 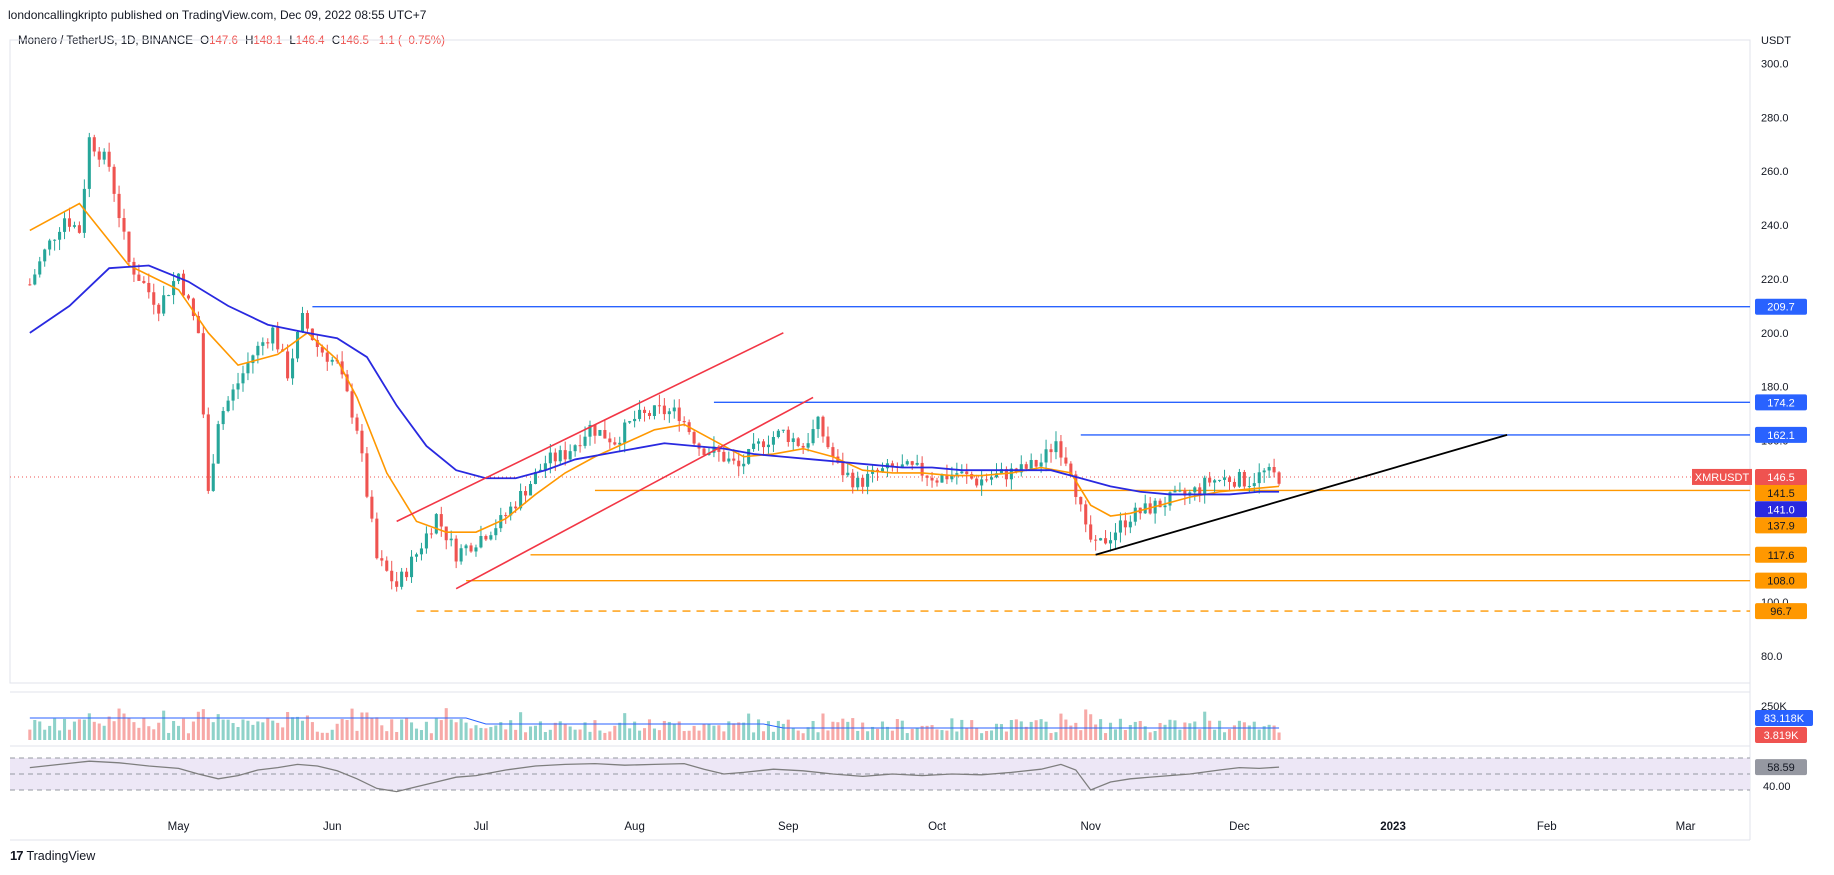 I want to click on level-tag-label: 174.2, so click(x=1781, y=403).